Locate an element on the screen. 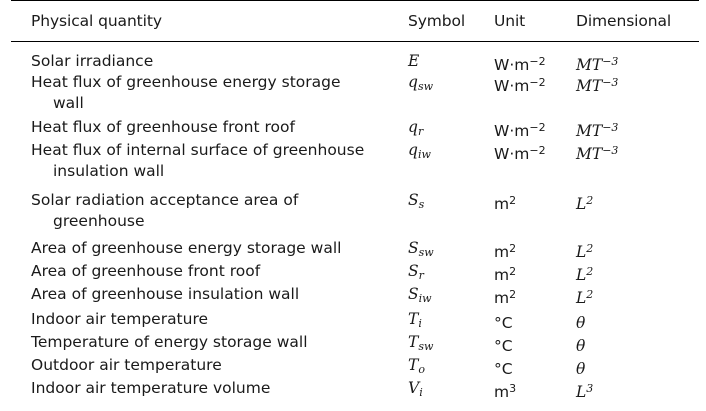 This screenshot has height=411, width=706. quantity-cell: Area of greenhouse insulation wall is located at coordinates (165, 294).